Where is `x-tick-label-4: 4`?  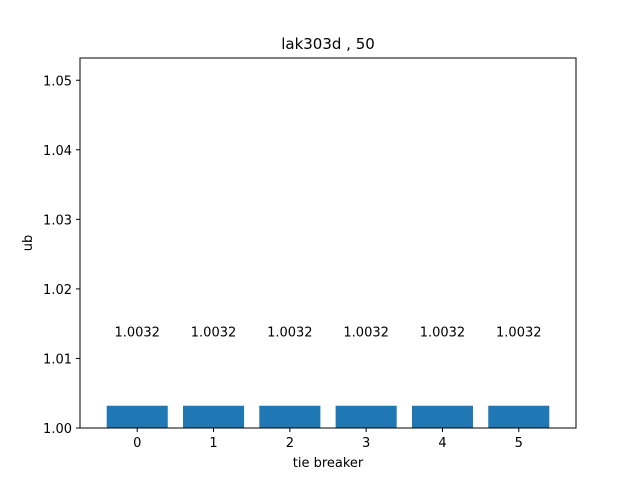
x-tick-label-4: 4 is located at coordinates (442, 443).